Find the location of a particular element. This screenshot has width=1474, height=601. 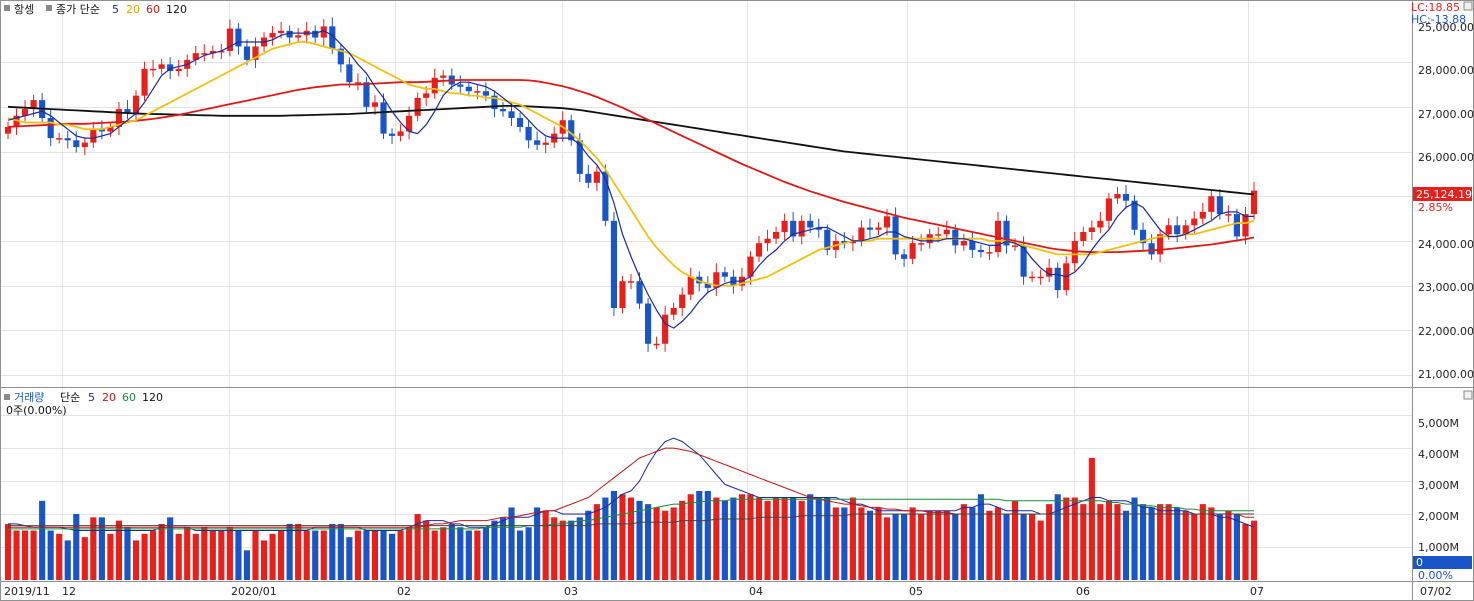

volume-legend: 거래량 단순 5 20 60 120 0주(0.00%) is located at coordinates (83, 404).